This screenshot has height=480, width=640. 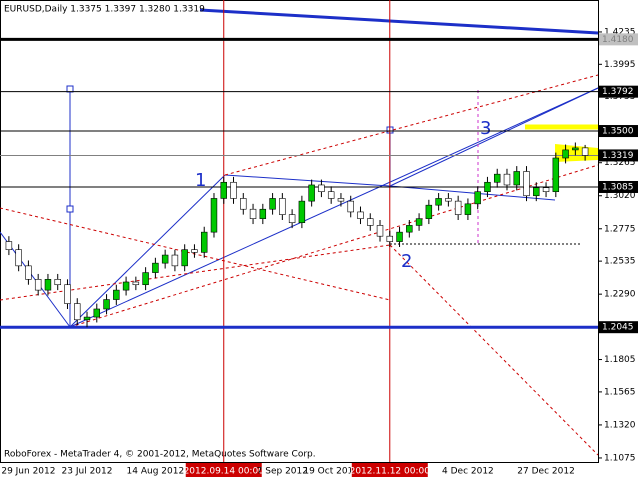 I want to click on y-tick-label: 1.3995, so click(x=620, y=65).